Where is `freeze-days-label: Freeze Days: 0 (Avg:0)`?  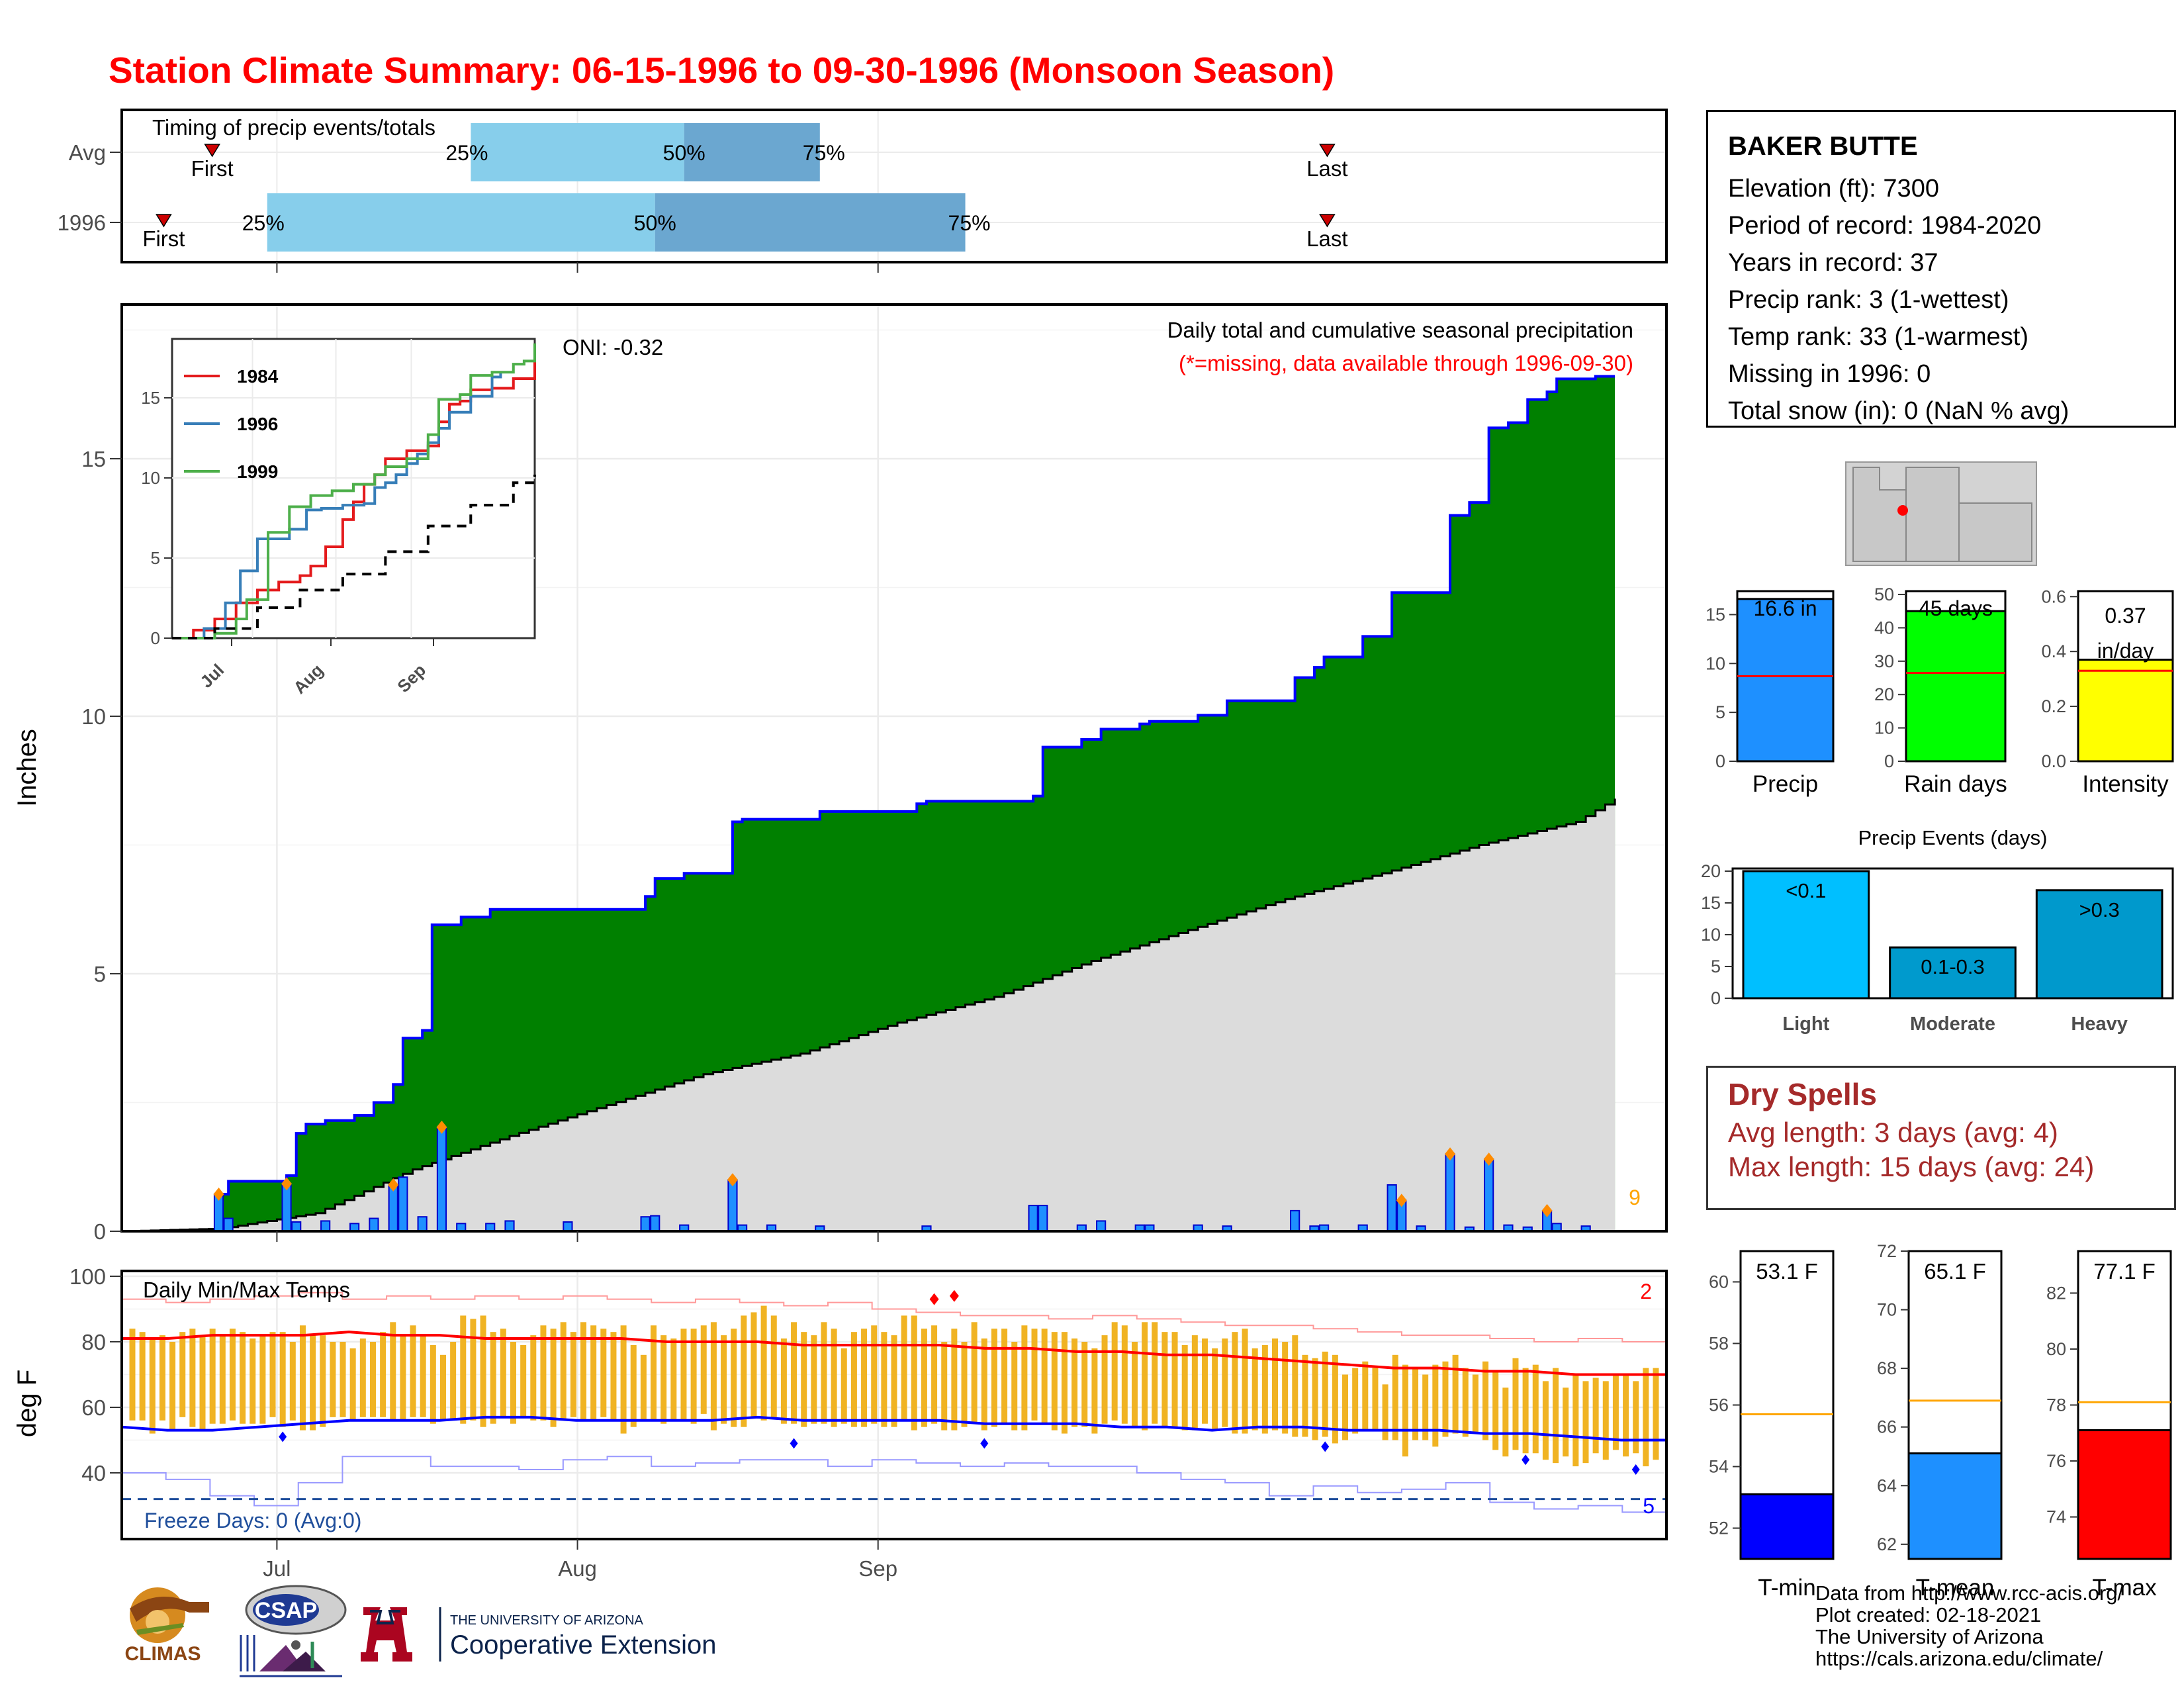 freeze-days-label: Freeze Days: 0 (Avg:0) is located at coordinates (252, 1520).